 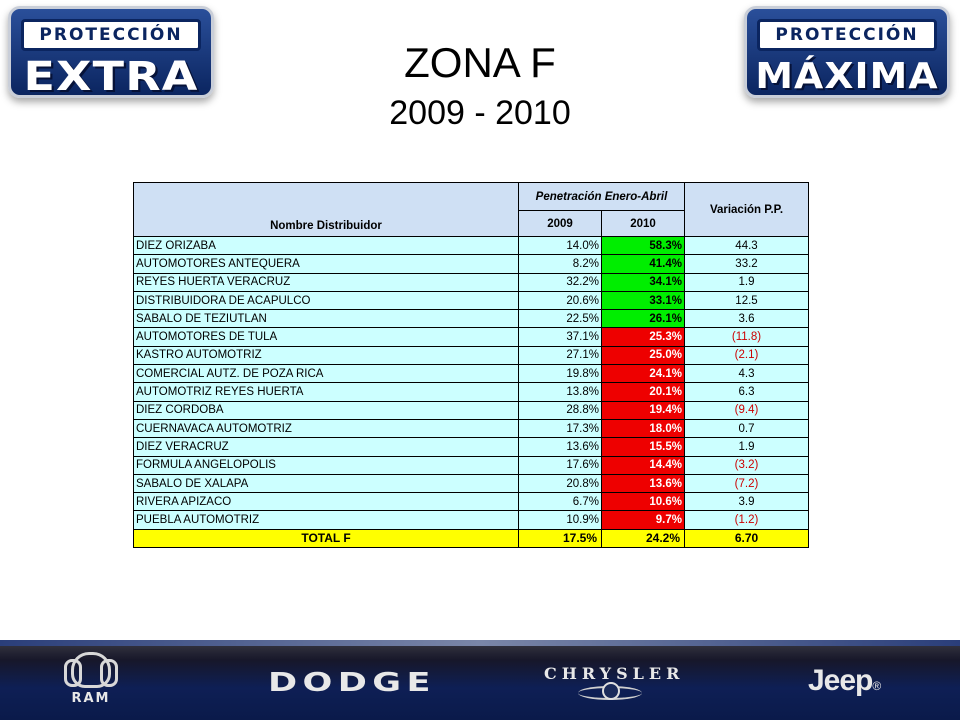 What do you see at coordinates (746, 410) in the screenshot?
I see `variation-value: (9.4)` at bounding box center [746, 410].